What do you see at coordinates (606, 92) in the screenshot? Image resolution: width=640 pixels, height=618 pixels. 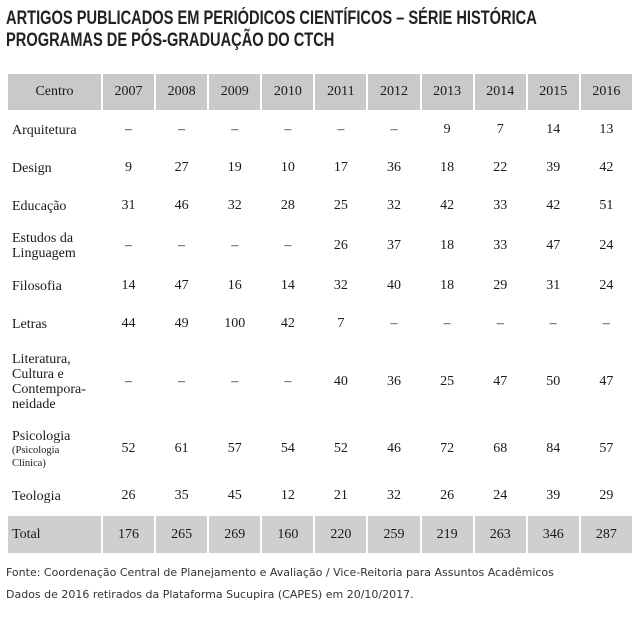 I see `column-header: 2016` at bounding box center [606, 92].